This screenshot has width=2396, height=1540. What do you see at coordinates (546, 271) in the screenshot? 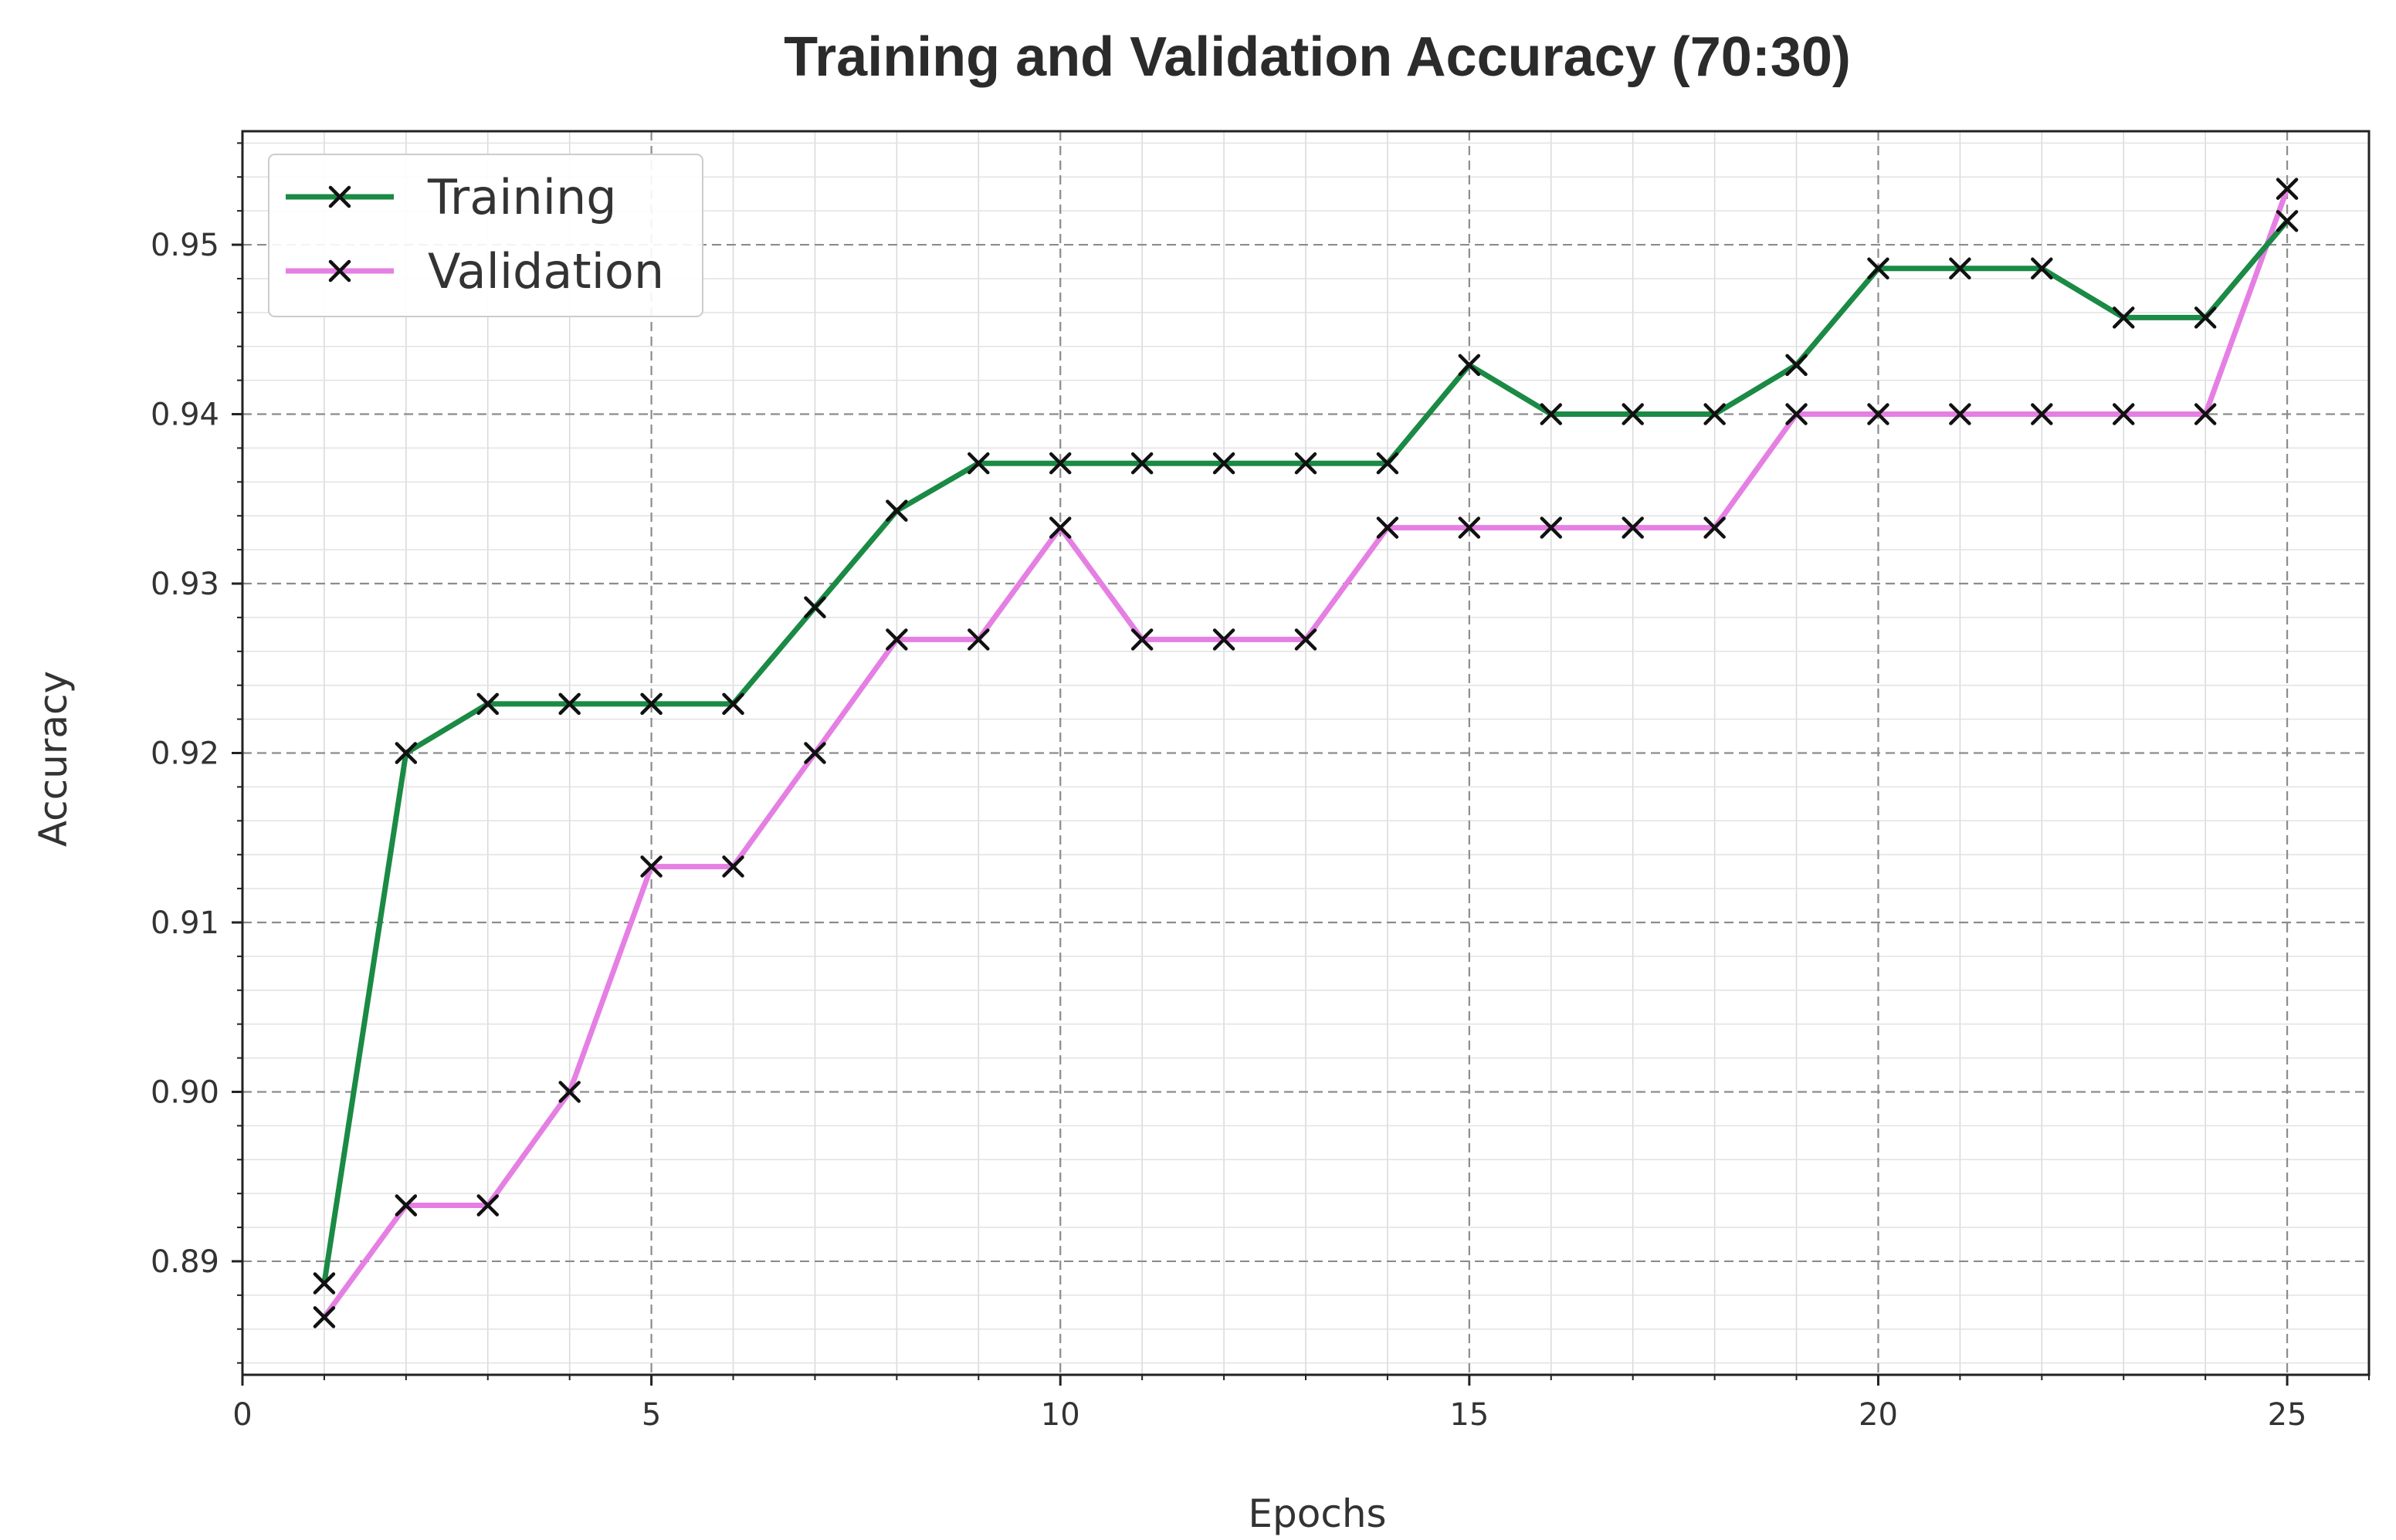
I see `legend-label-validation: Validation` at bounding box center [546, 271].